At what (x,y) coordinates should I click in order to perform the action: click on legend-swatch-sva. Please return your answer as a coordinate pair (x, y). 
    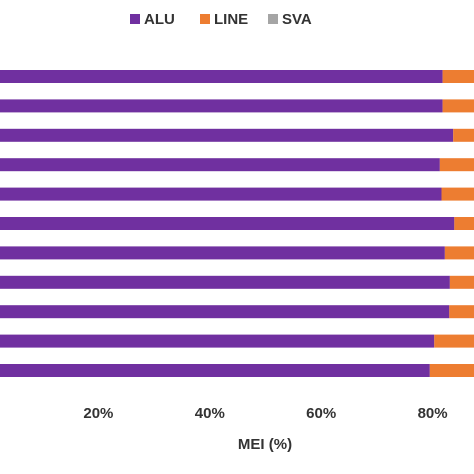
    Looking at the image, I should click on (273, 19).